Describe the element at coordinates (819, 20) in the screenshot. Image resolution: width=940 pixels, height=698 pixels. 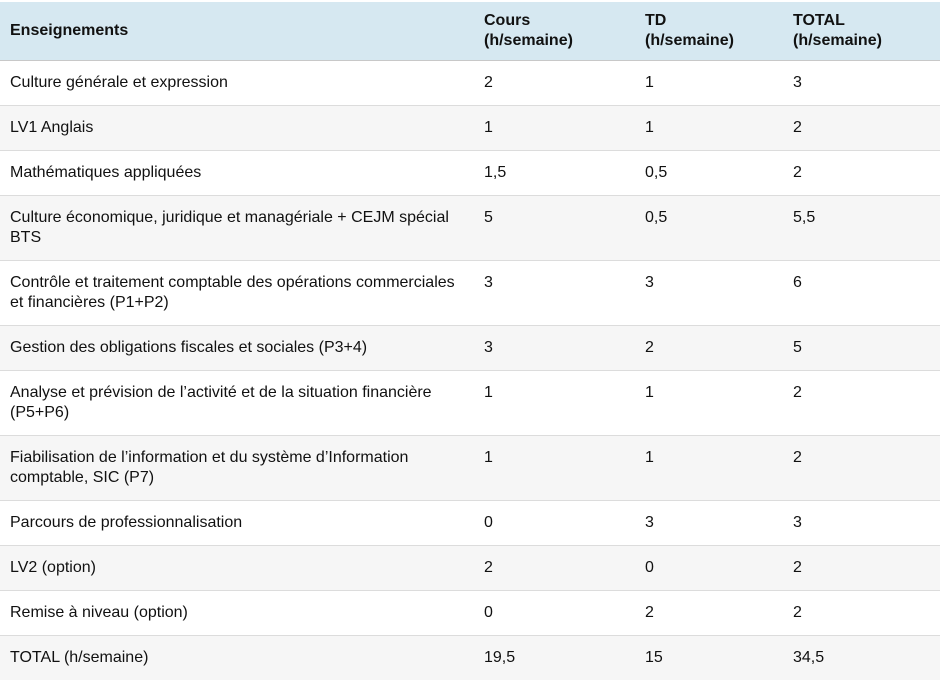
I see `column-title: TOTAL` at that location.